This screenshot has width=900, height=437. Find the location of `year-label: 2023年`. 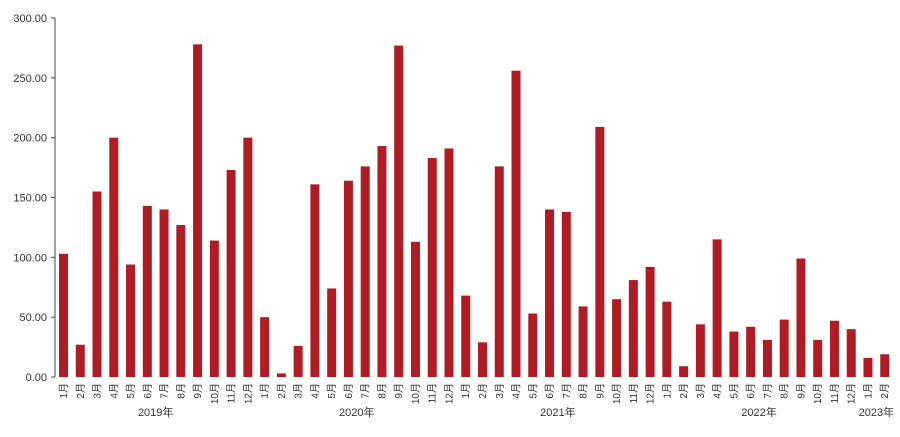

year-label: 2023年 is located at coordinates (876, 412).